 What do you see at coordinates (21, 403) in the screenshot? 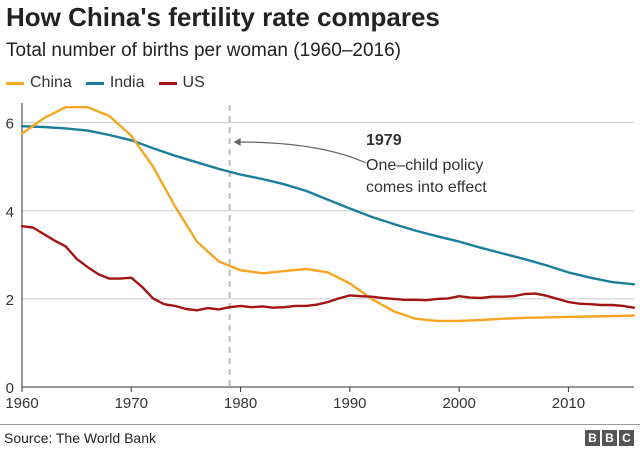
I see `x-tick-label: 1960` at bounding box center [21, 403].